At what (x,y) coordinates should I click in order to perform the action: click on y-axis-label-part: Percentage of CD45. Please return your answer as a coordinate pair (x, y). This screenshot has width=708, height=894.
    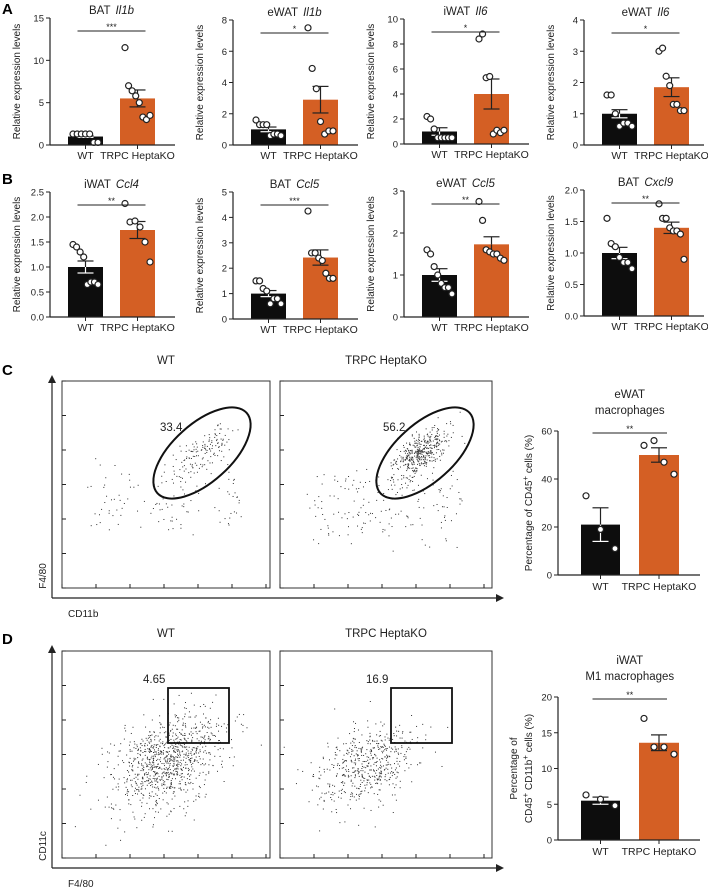
    Looking at the image, I should click on (529, 525).